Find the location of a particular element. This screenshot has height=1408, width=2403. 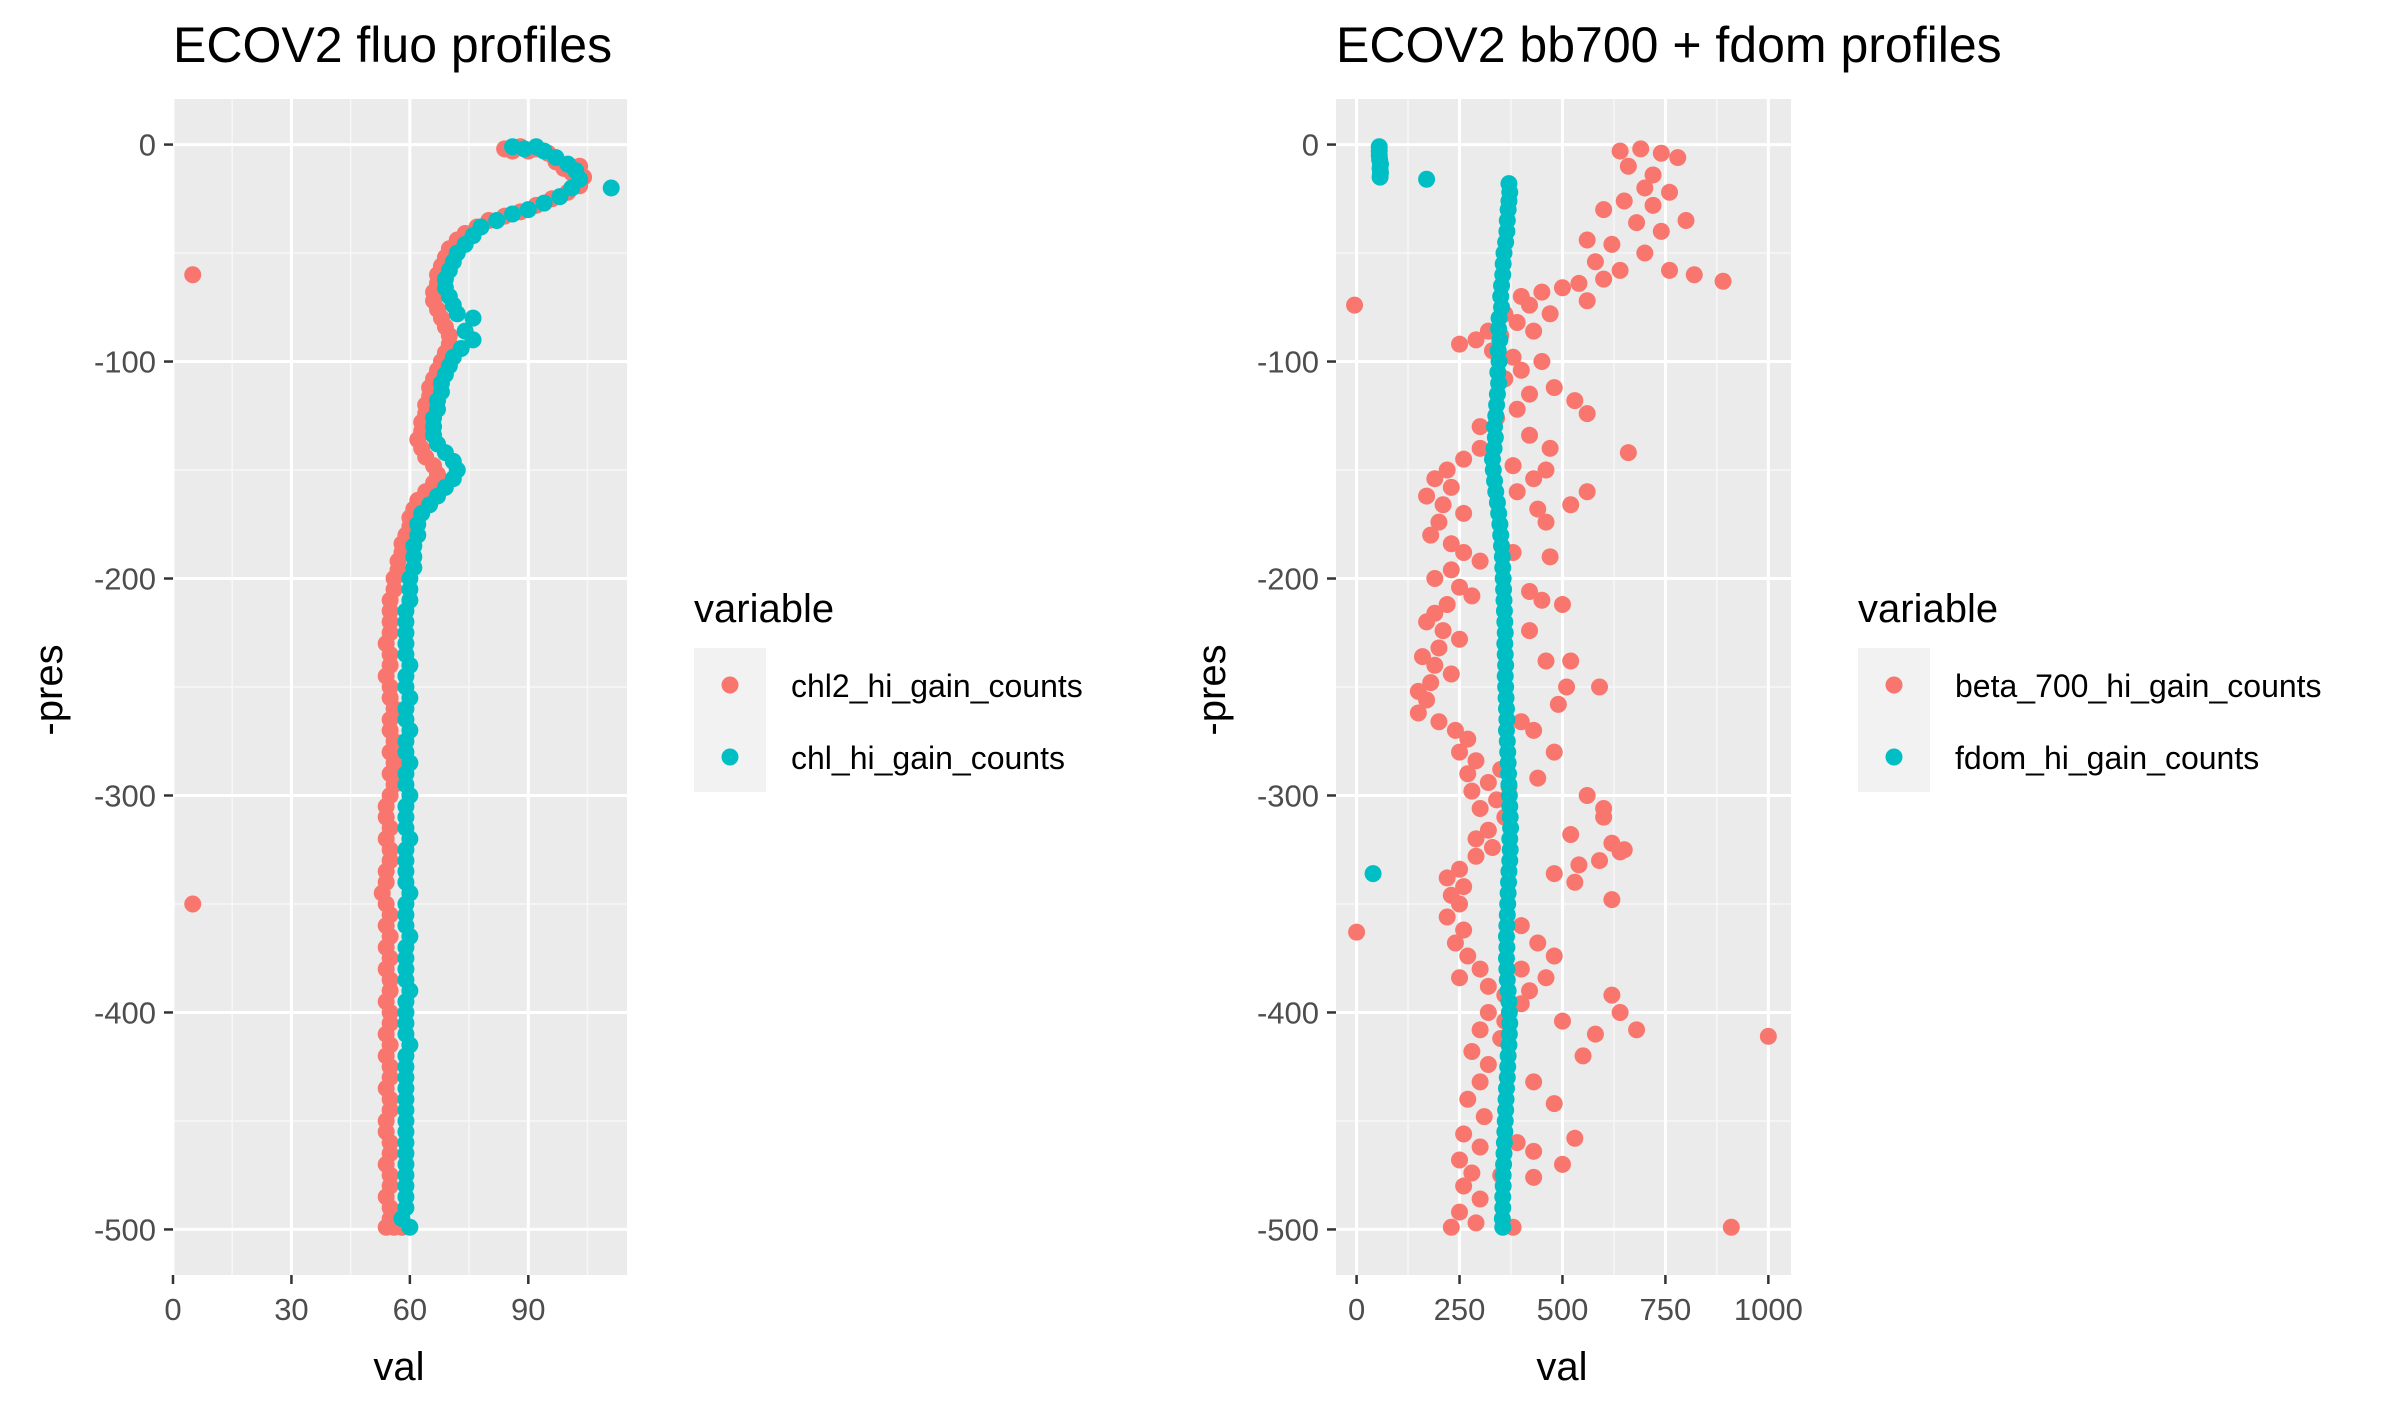

x-tick-label: 250 is located at coordinates (1460, 1309).